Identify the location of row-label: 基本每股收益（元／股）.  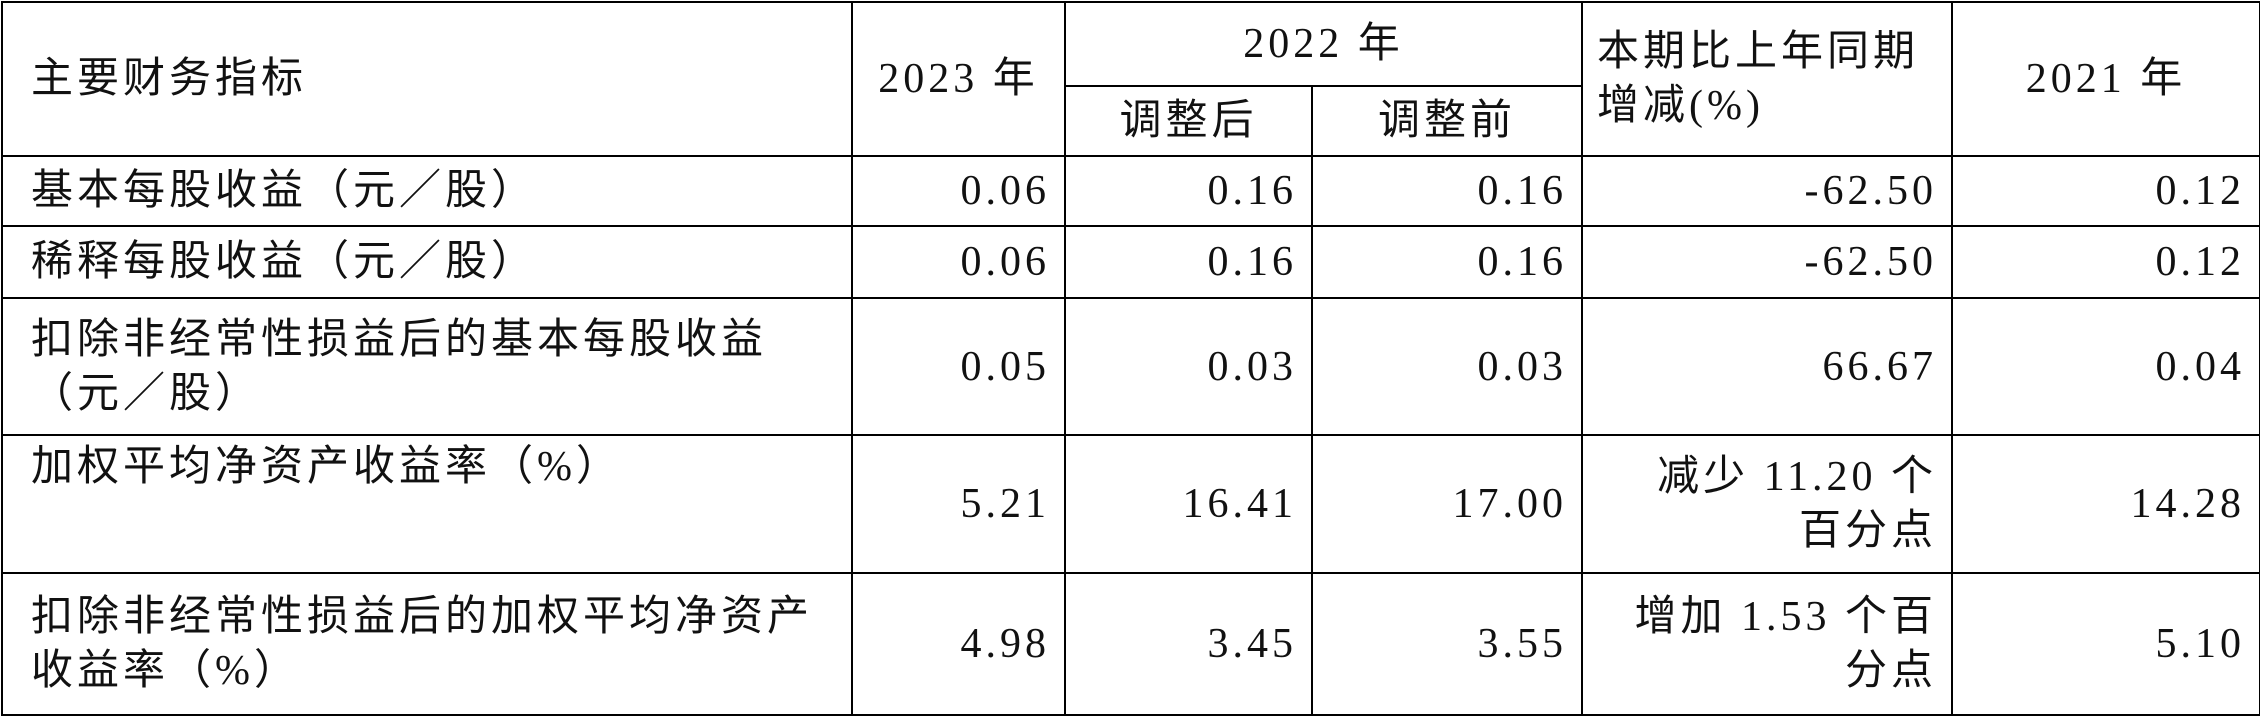
(427, 191).